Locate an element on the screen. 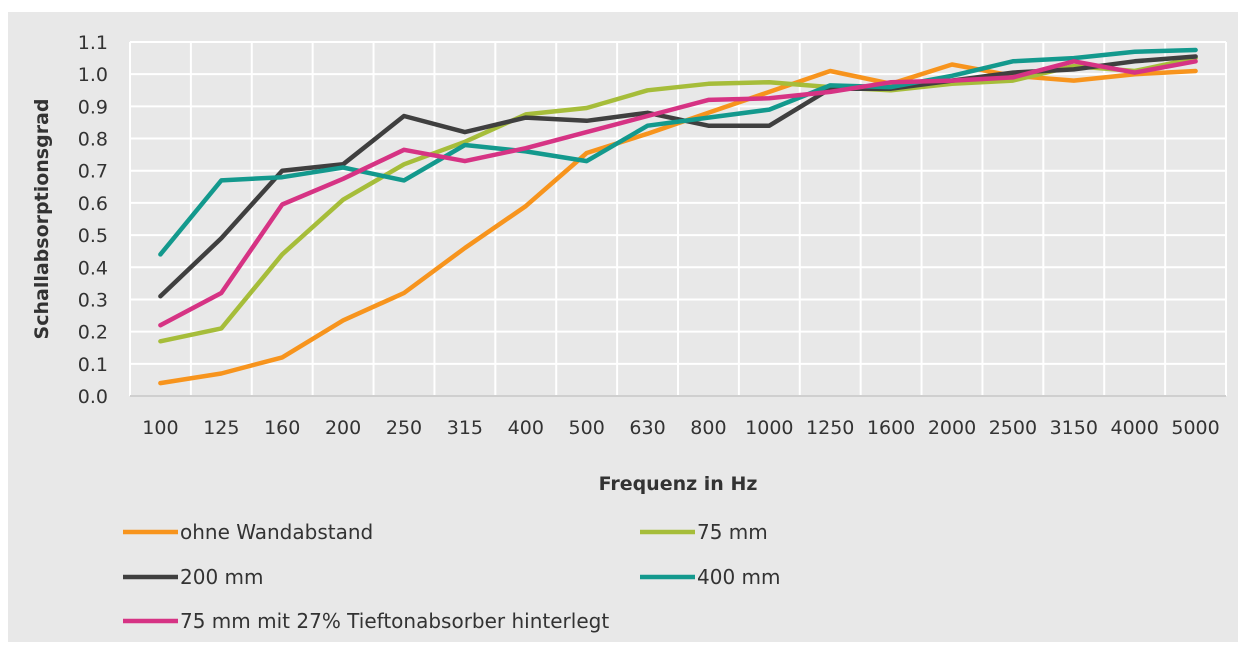  y-tick-label: 0.1 is located at coordinates (93, 365).